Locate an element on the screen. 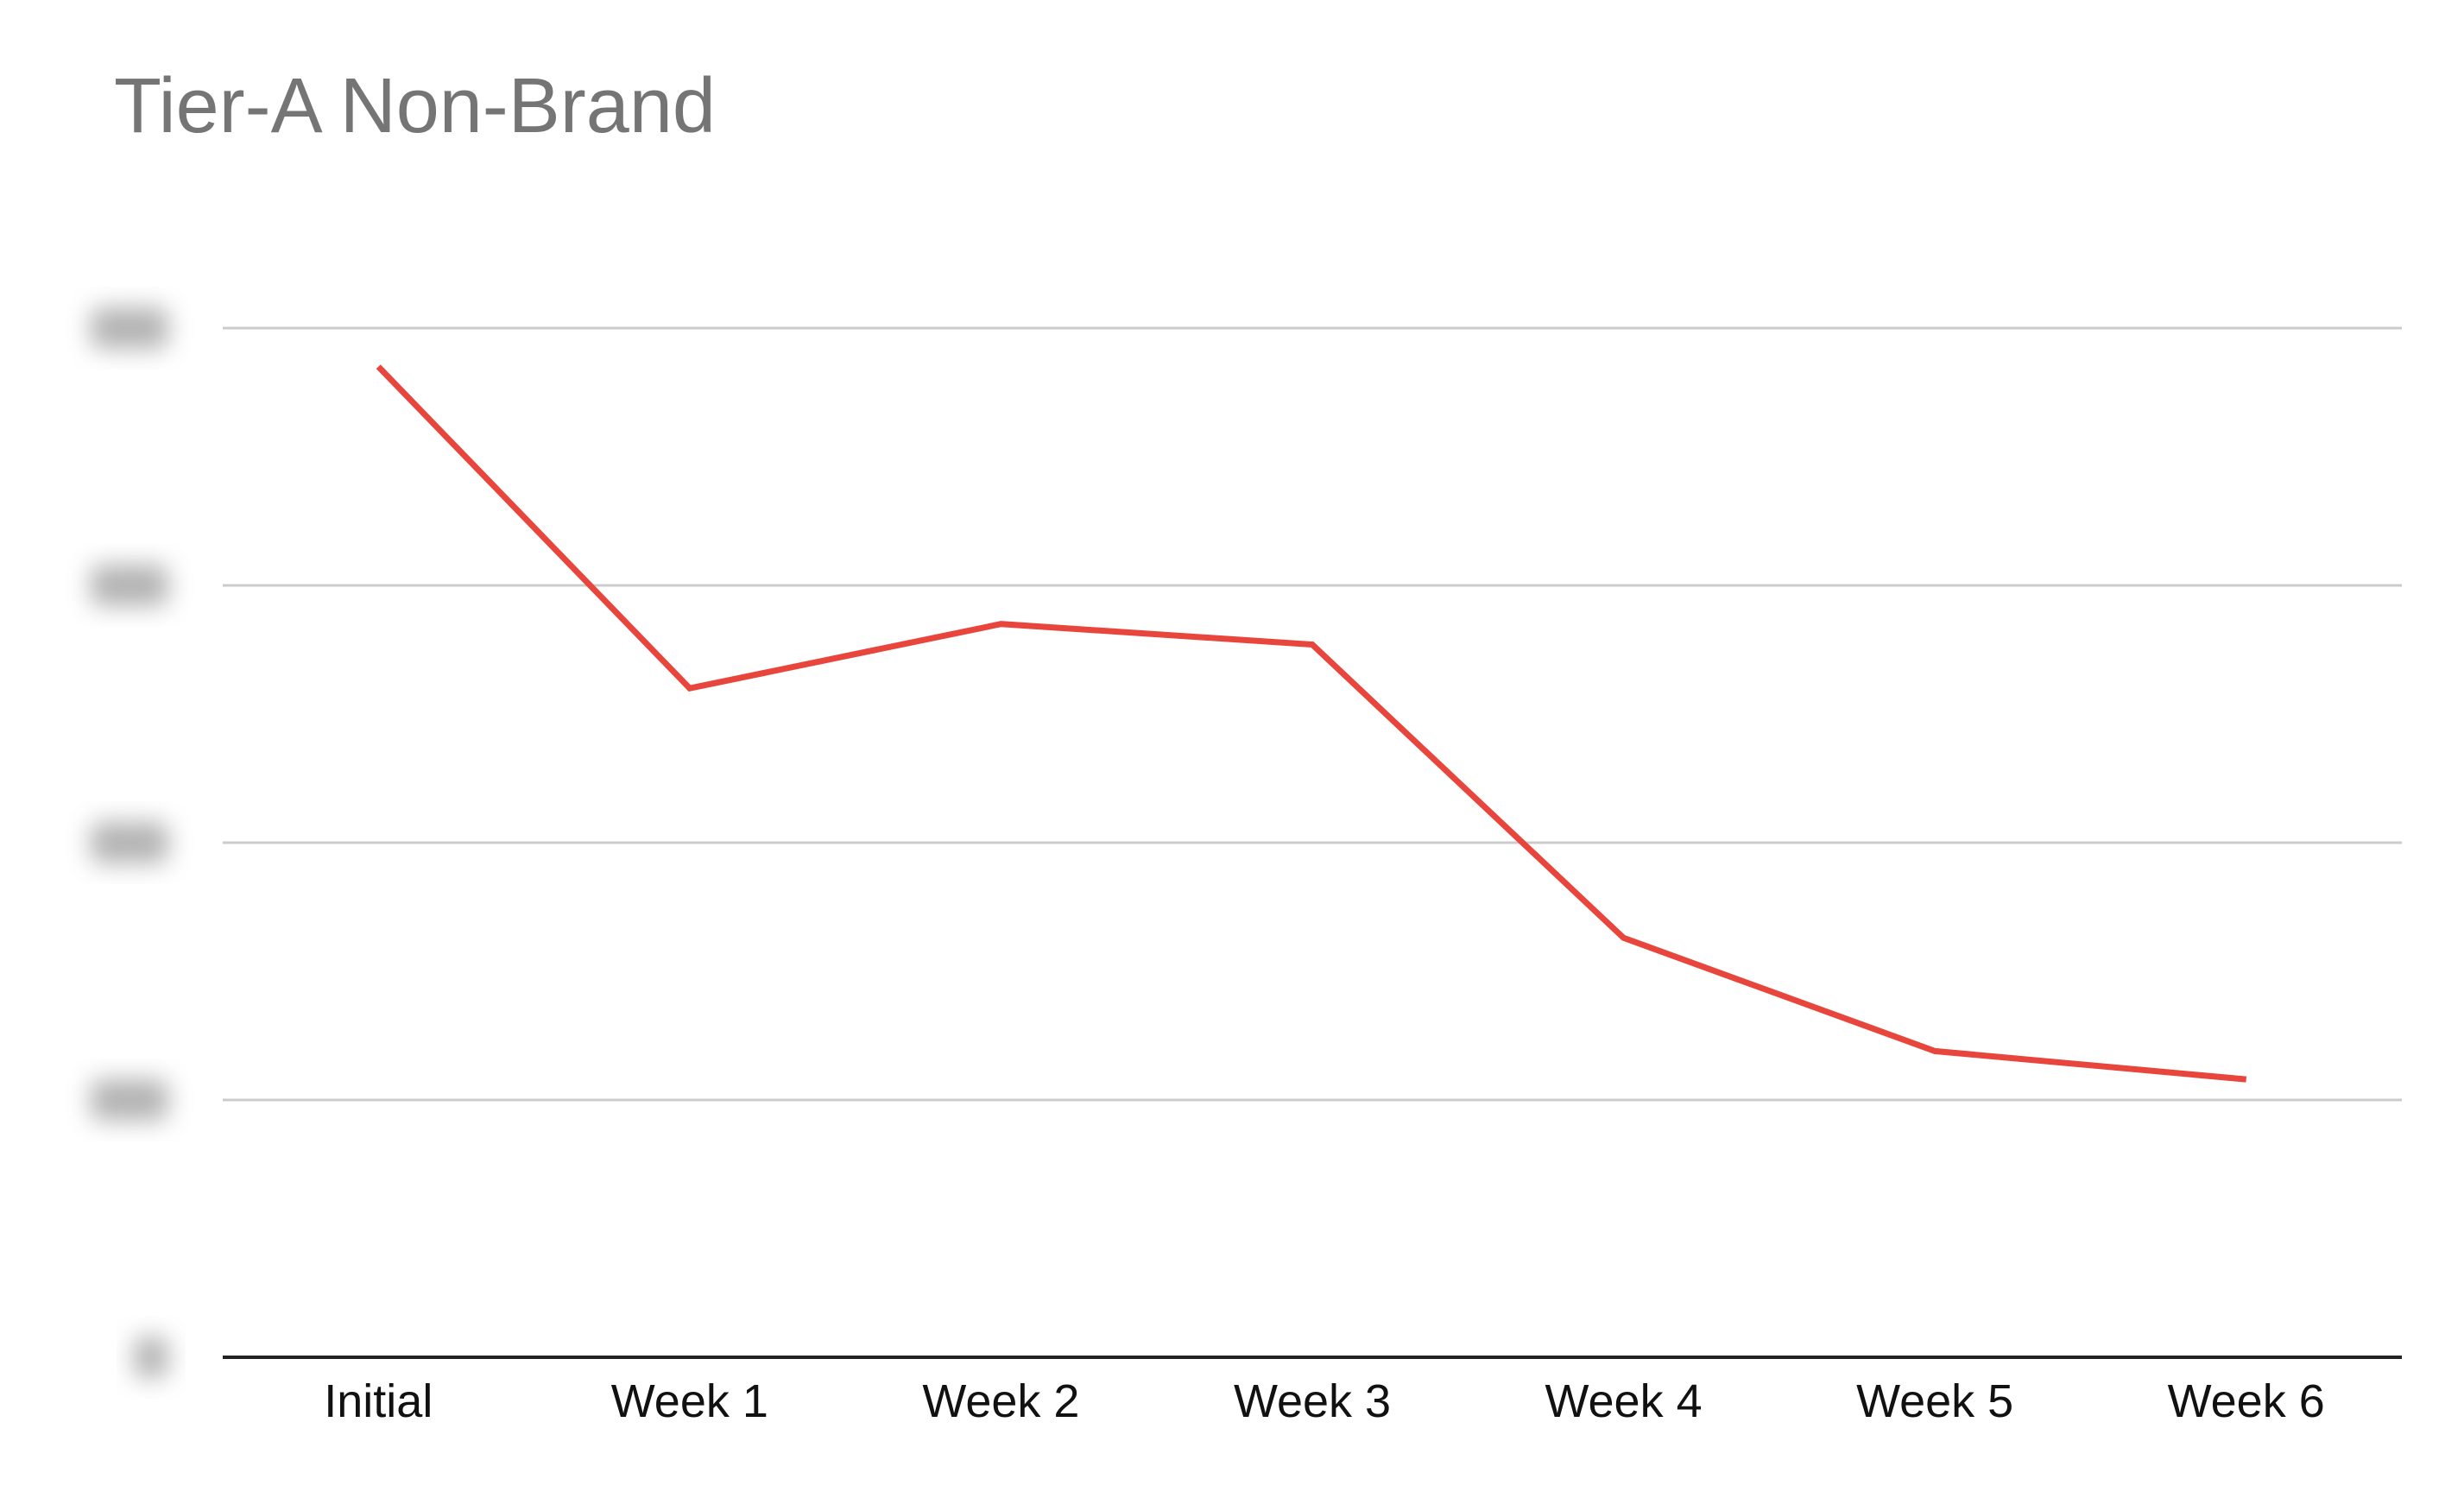 The width and height of the screenshot is (2464, 1498). x-tick-label: Week 3 is located at coordinates (1312, 1401).